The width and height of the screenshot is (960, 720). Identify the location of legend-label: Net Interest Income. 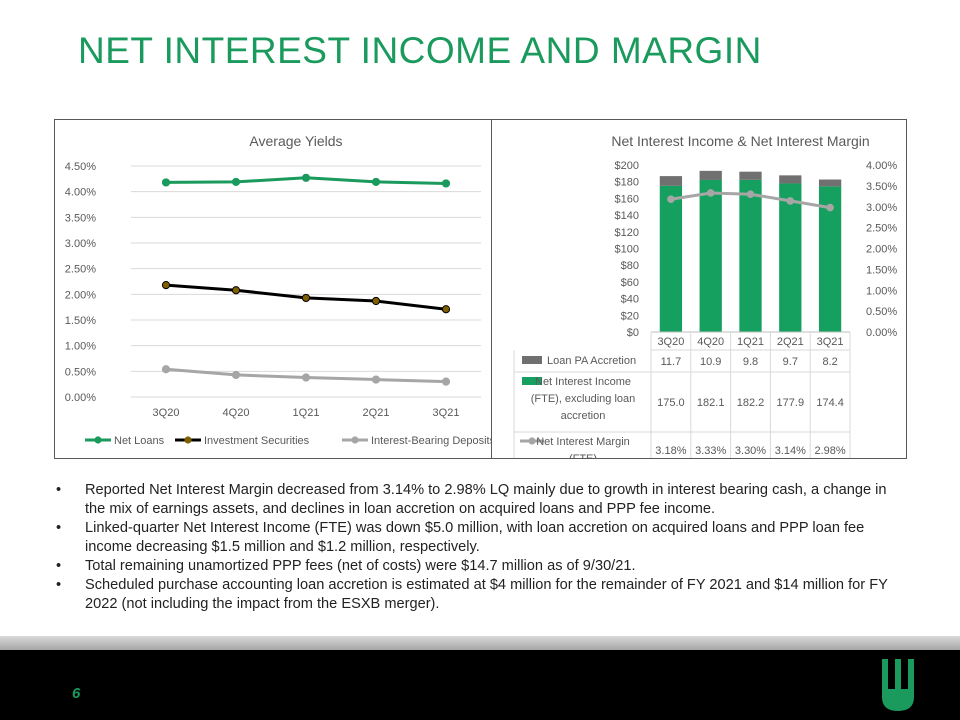
(583, 382).